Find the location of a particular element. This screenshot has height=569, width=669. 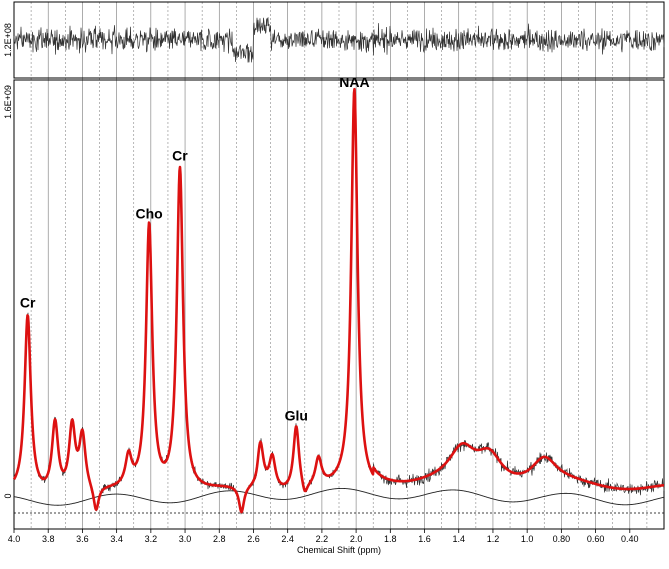

x-tick-label: 2.0 is located at coordinates (356, 539).